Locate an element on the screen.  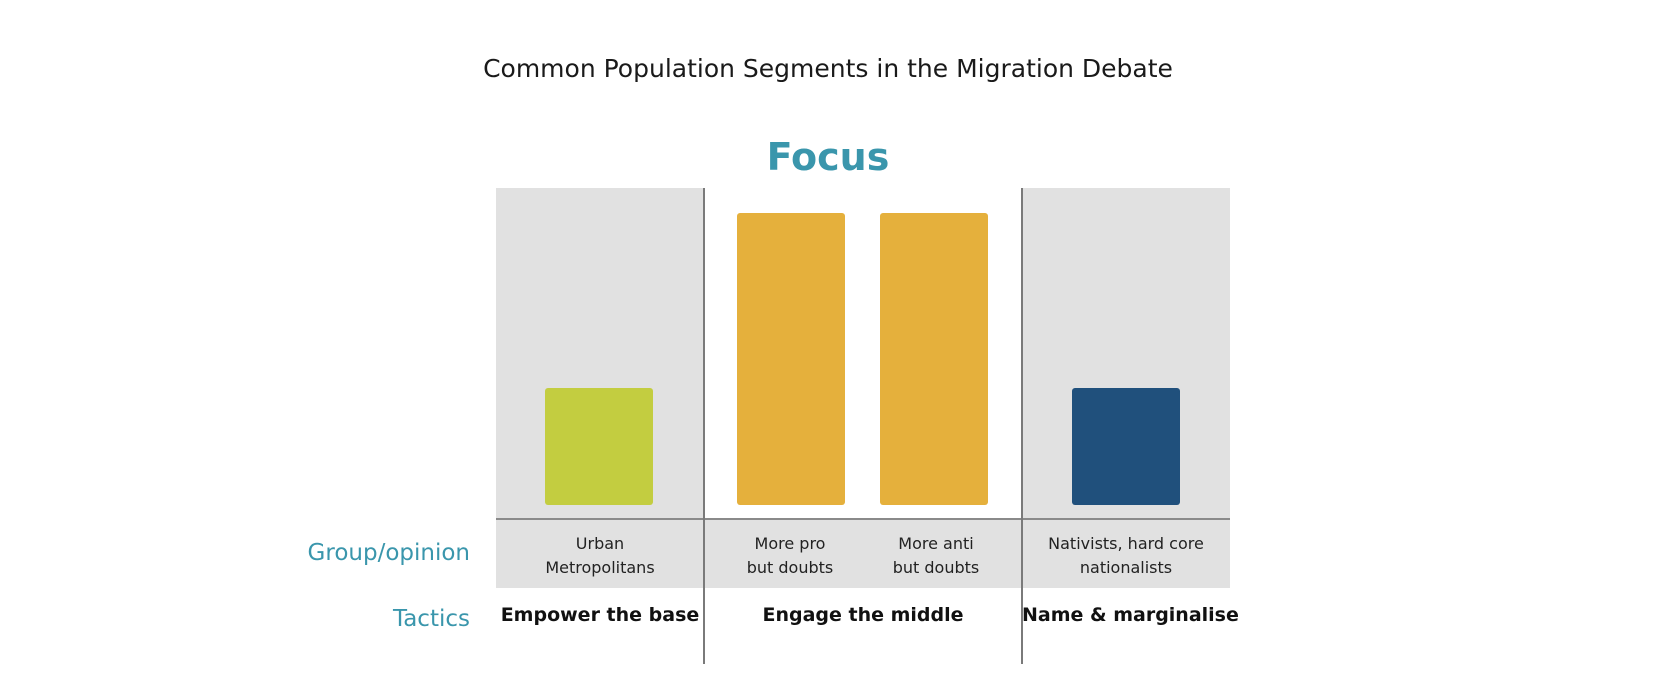
row-label-group-opinion: Group/opinion is located at coordinates (388, 553).